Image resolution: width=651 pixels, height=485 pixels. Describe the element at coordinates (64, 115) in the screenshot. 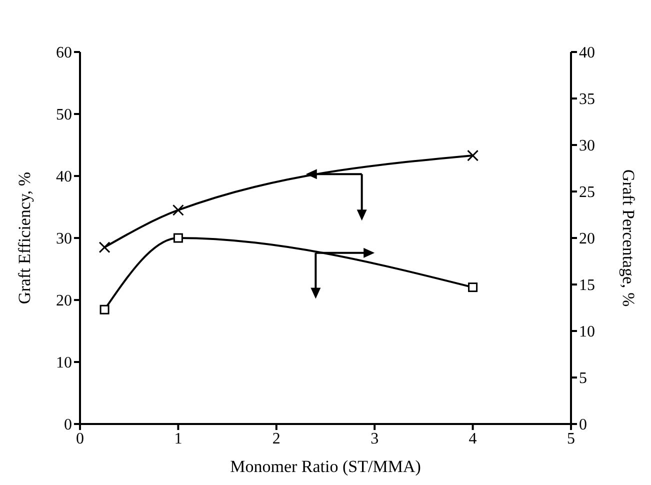

I see `y-tick-label: 50` at that location.